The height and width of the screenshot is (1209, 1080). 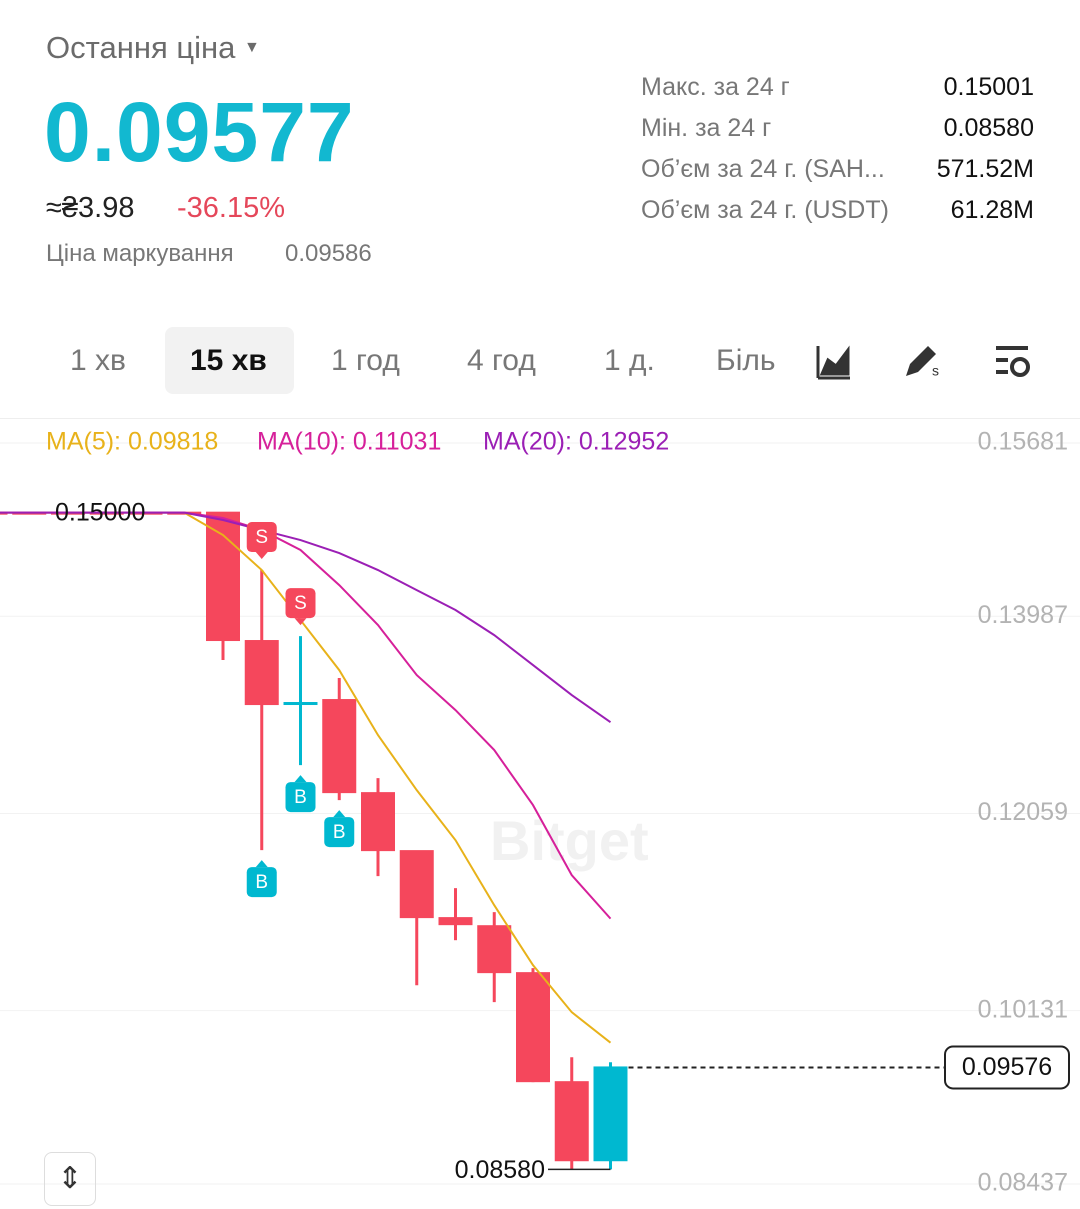 I want to click on draw-icon, so click(x=921, y=361).